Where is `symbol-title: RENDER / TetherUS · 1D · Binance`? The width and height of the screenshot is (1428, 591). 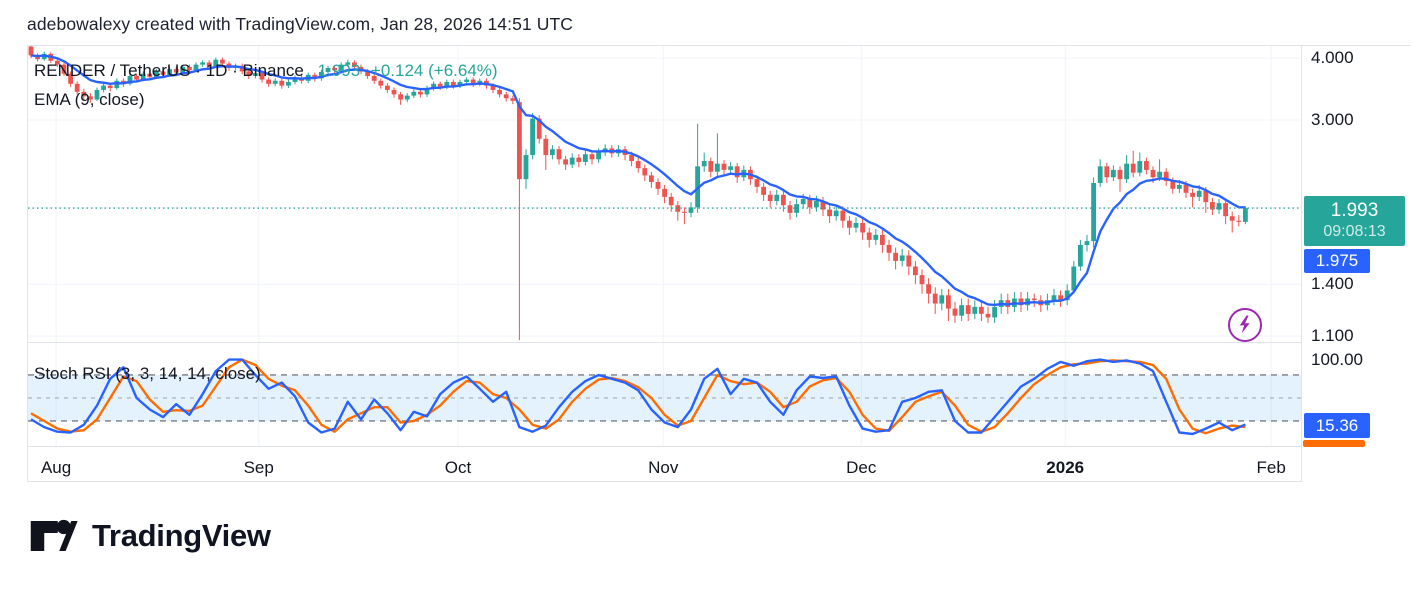 symbol-title: RENDER / TetherUS · 1D · Binance is located at coordinates (169, 70).